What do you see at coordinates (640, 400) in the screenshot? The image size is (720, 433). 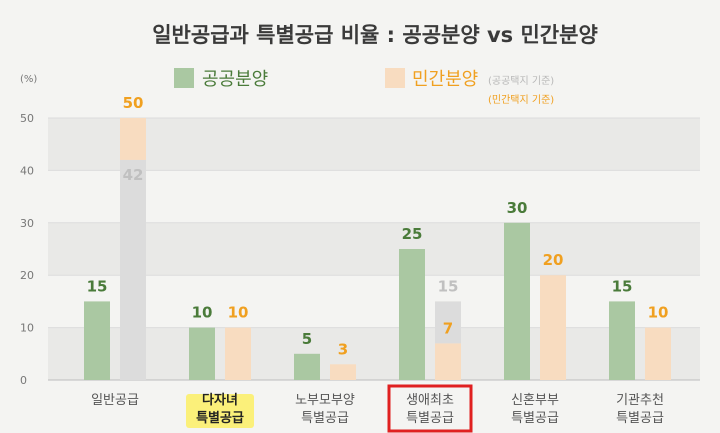 I see `category-label: 기관추천` at bounding box center [640, 400].